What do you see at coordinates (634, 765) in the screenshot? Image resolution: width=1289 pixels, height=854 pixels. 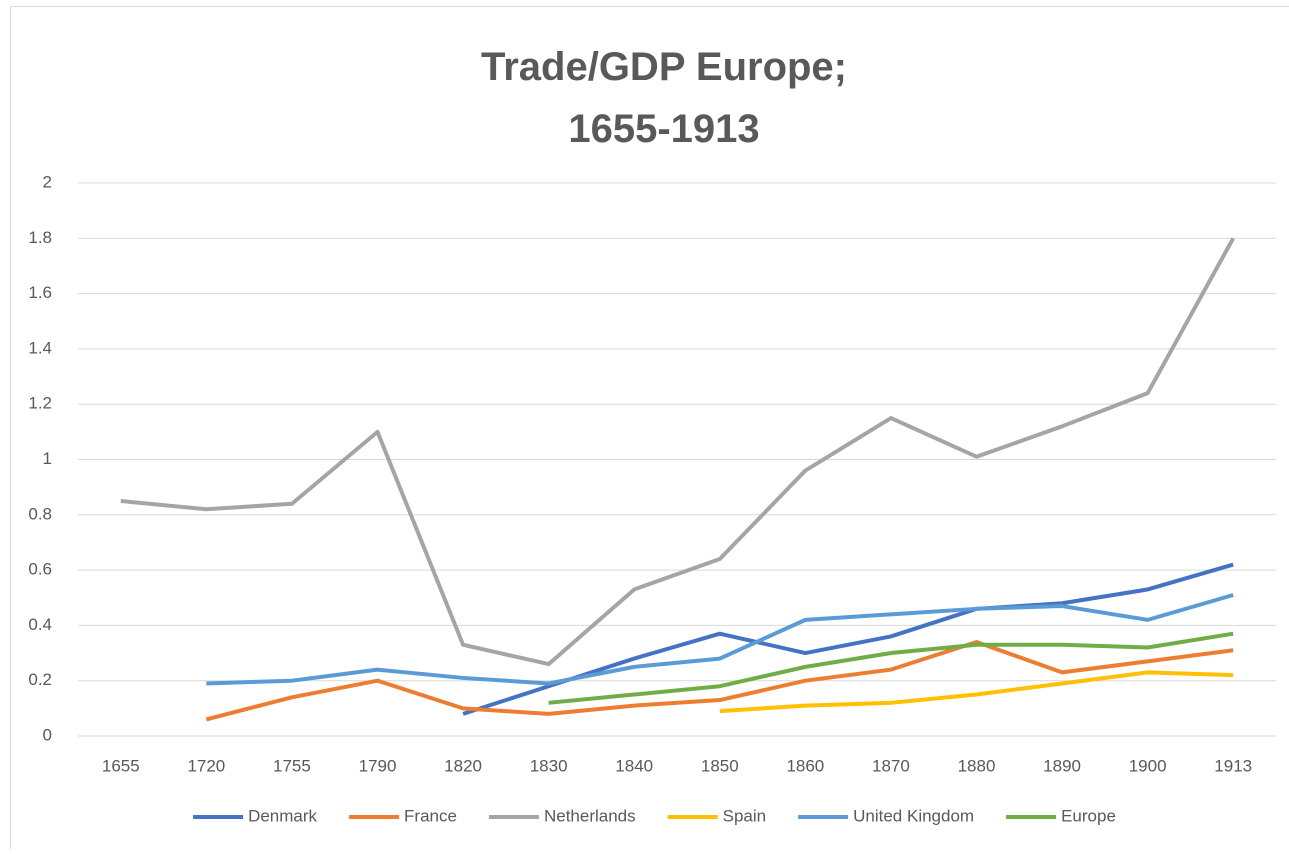 I see `x-tick-label: 1840` at bounding box center [634, 765].